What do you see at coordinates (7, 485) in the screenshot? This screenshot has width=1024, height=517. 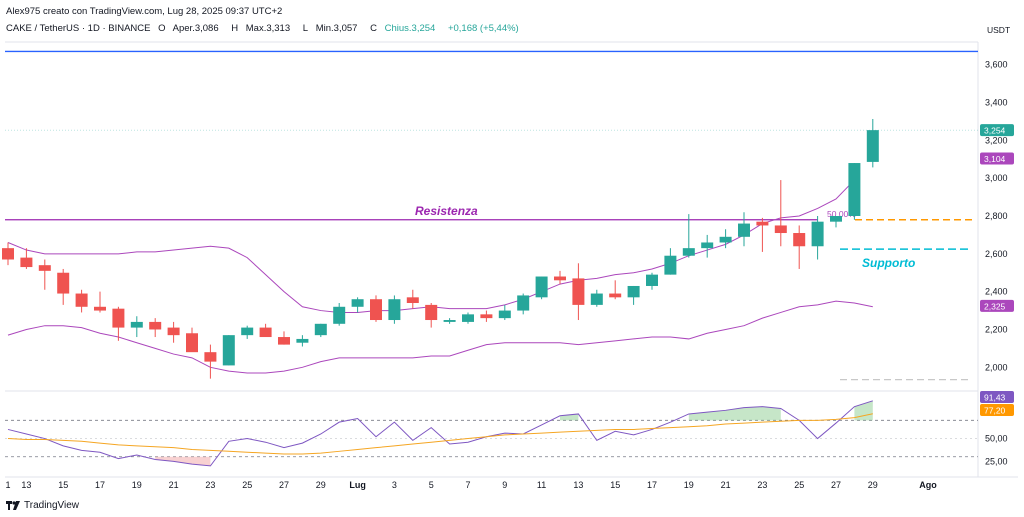 I see `time-tick-label: 1` at bounding box center [7, 485].